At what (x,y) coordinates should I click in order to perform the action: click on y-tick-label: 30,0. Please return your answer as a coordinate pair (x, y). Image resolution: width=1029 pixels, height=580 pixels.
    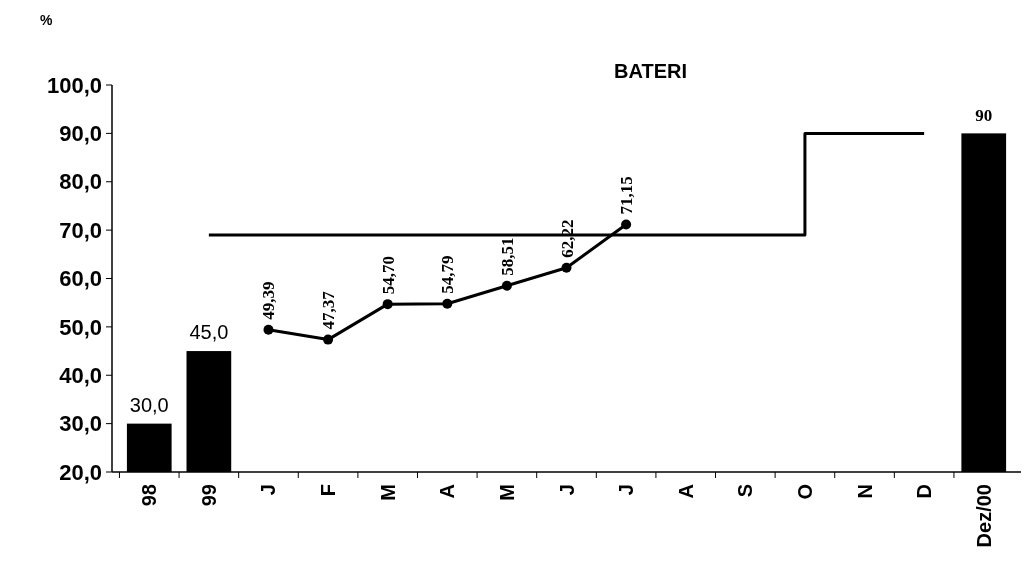
    Looking at the image, I should click on (80, 424).